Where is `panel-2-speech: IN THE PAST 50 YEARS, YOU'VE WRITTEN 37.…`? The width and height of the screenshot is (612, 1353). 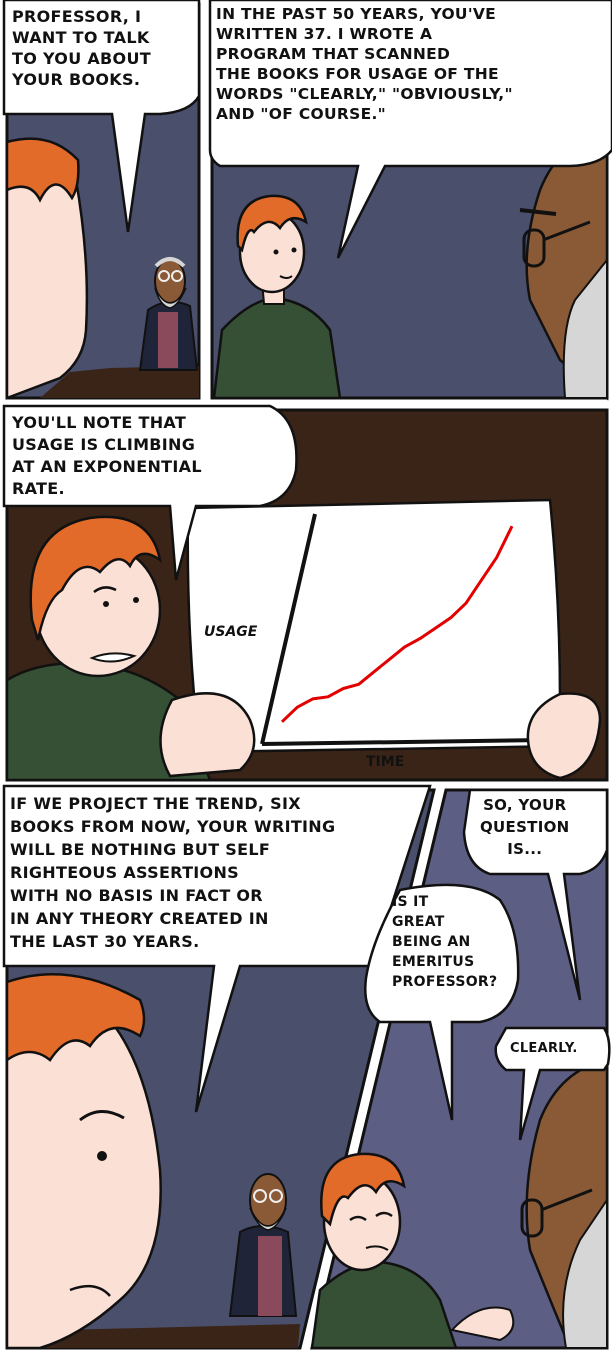
panel-2-speech: IN THE PAST 50 YEARS, YOU'VE WRITTEN 37.… is located at coordinates (364, 64).